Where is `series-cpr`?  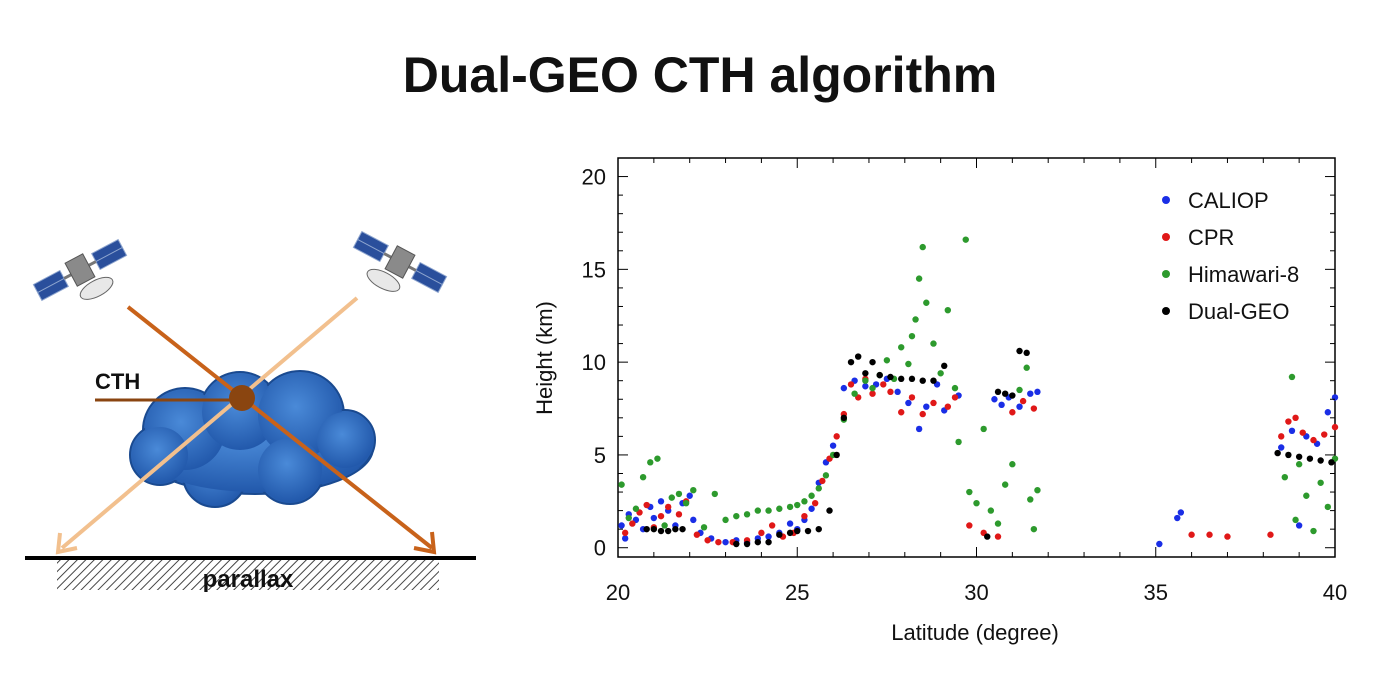 series-cpr is located at coordinates (980, 460).